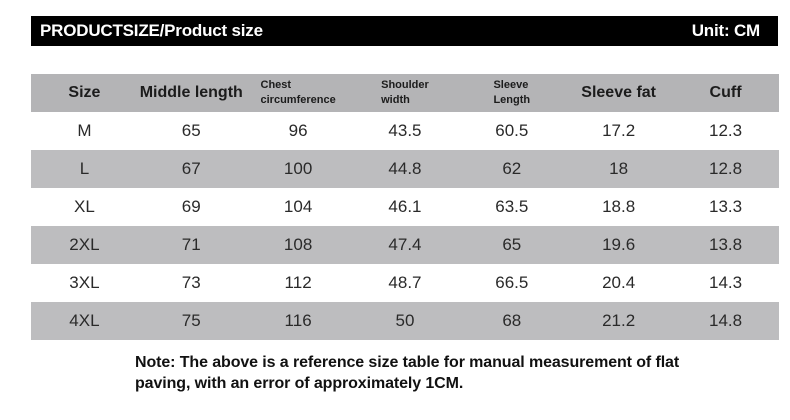  Describe the element at coordinates (619, 206) in the screenshot. I see `value-cell: 18.8` at that location.